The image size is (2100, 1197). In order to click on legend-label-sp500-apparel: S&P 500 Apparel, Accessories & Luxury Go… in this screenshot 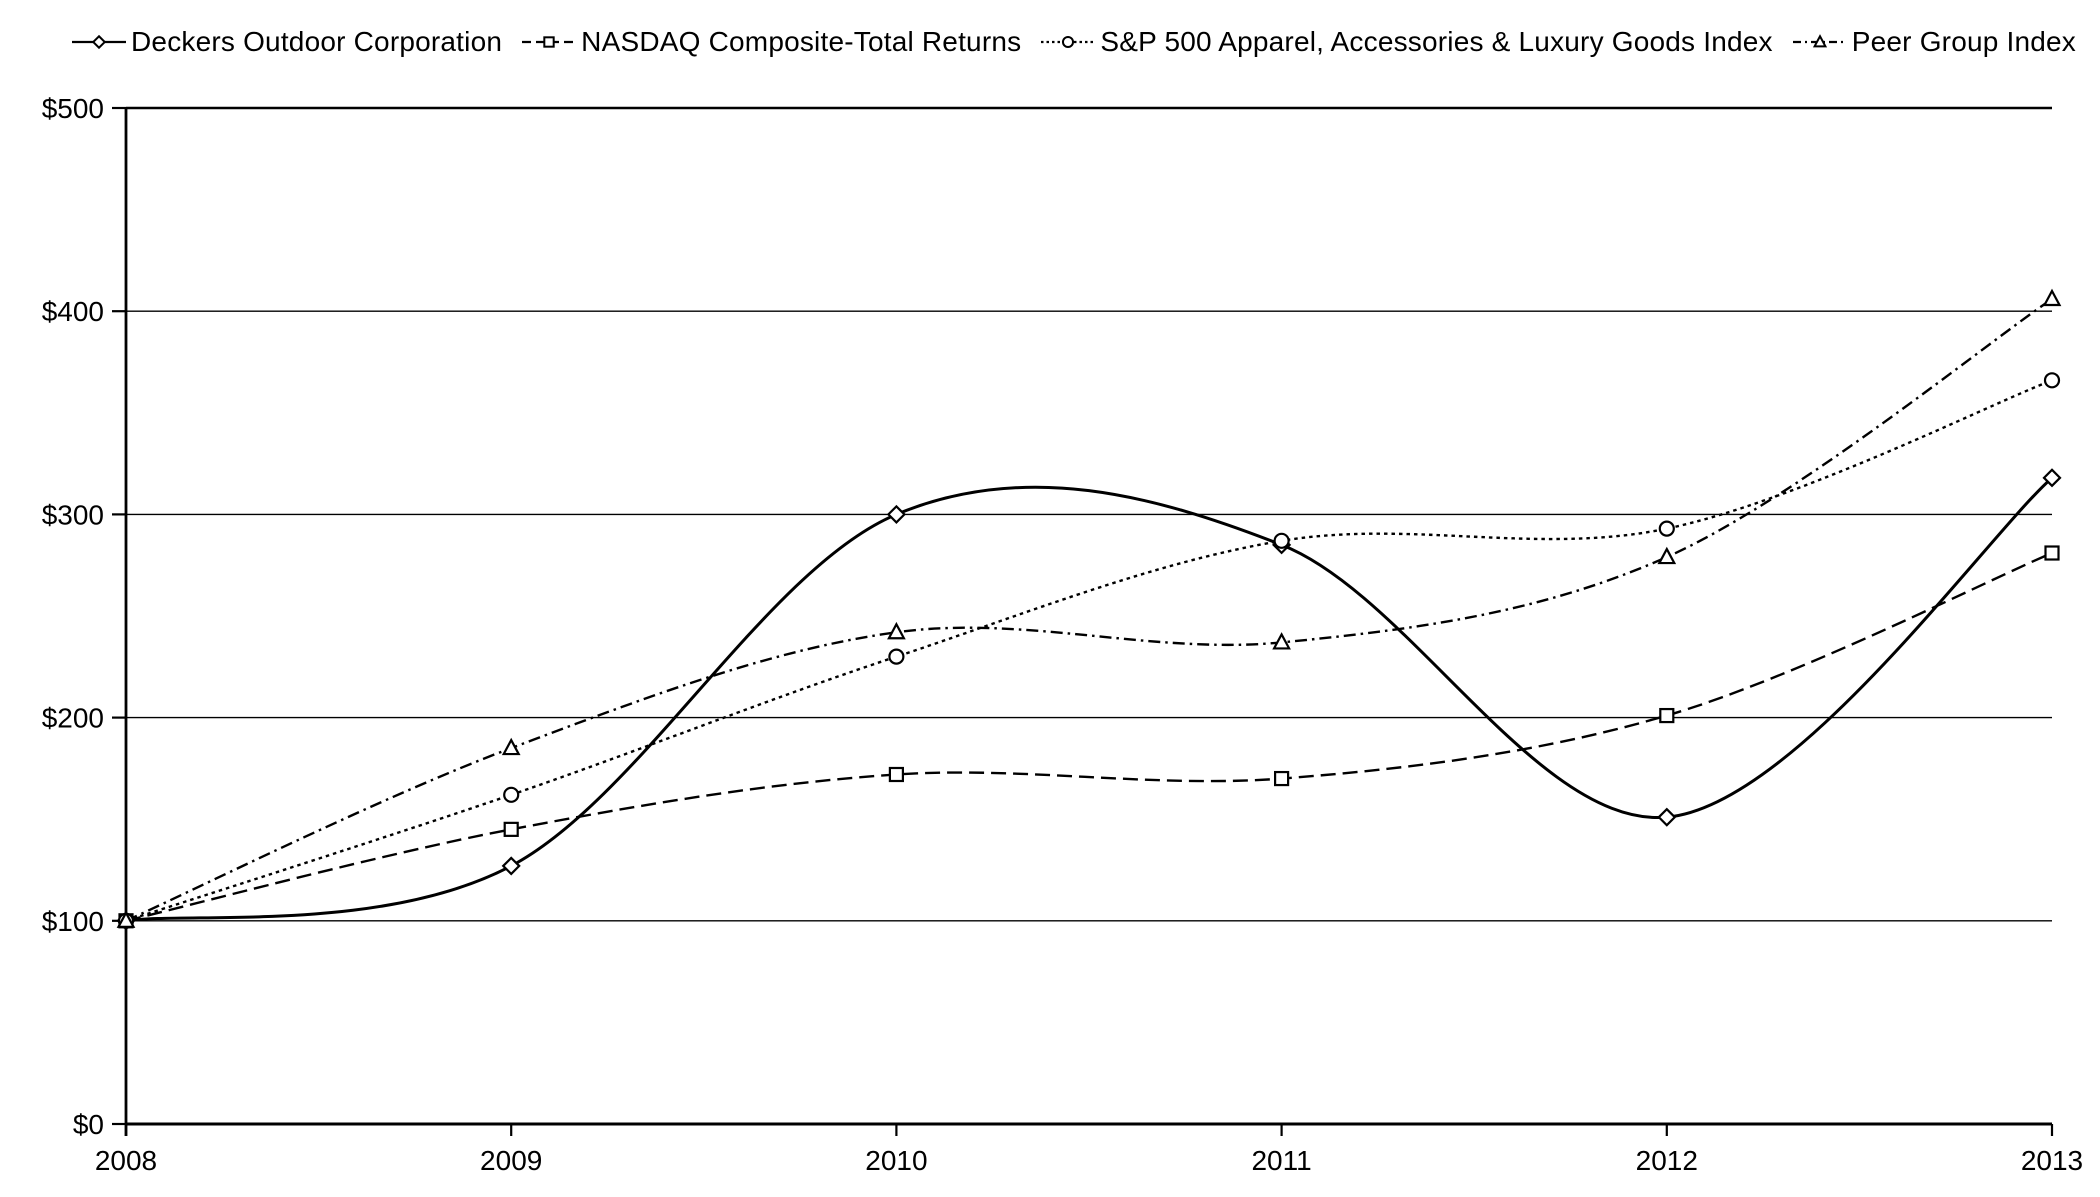, I will do `click(1436, 41)`.